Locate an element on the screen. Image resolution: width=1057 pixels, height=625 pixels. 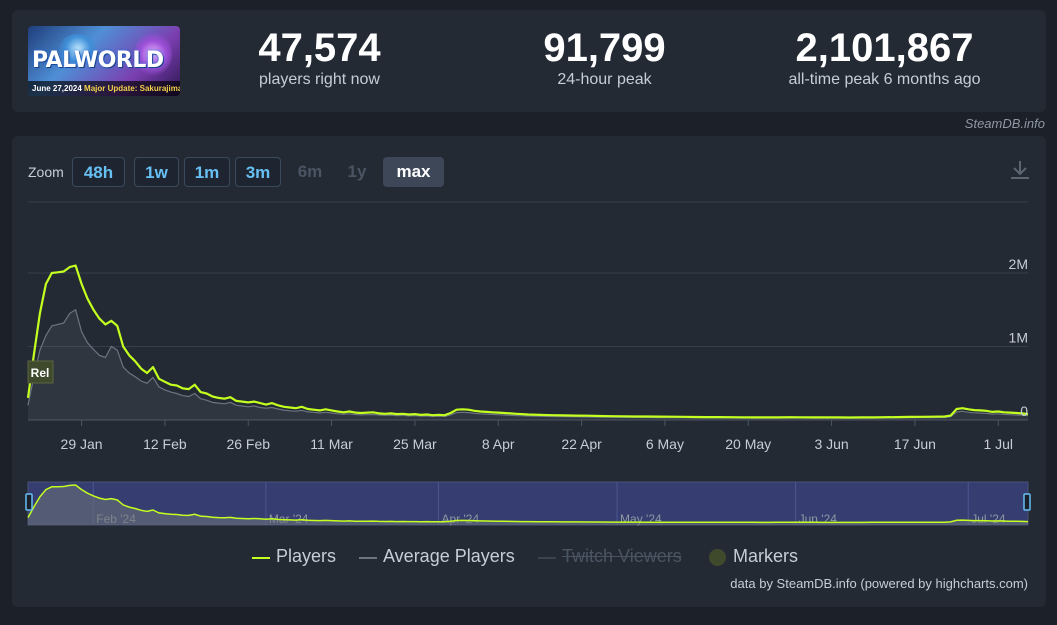
rel-marker-flag is located at coordinates (40, 372).